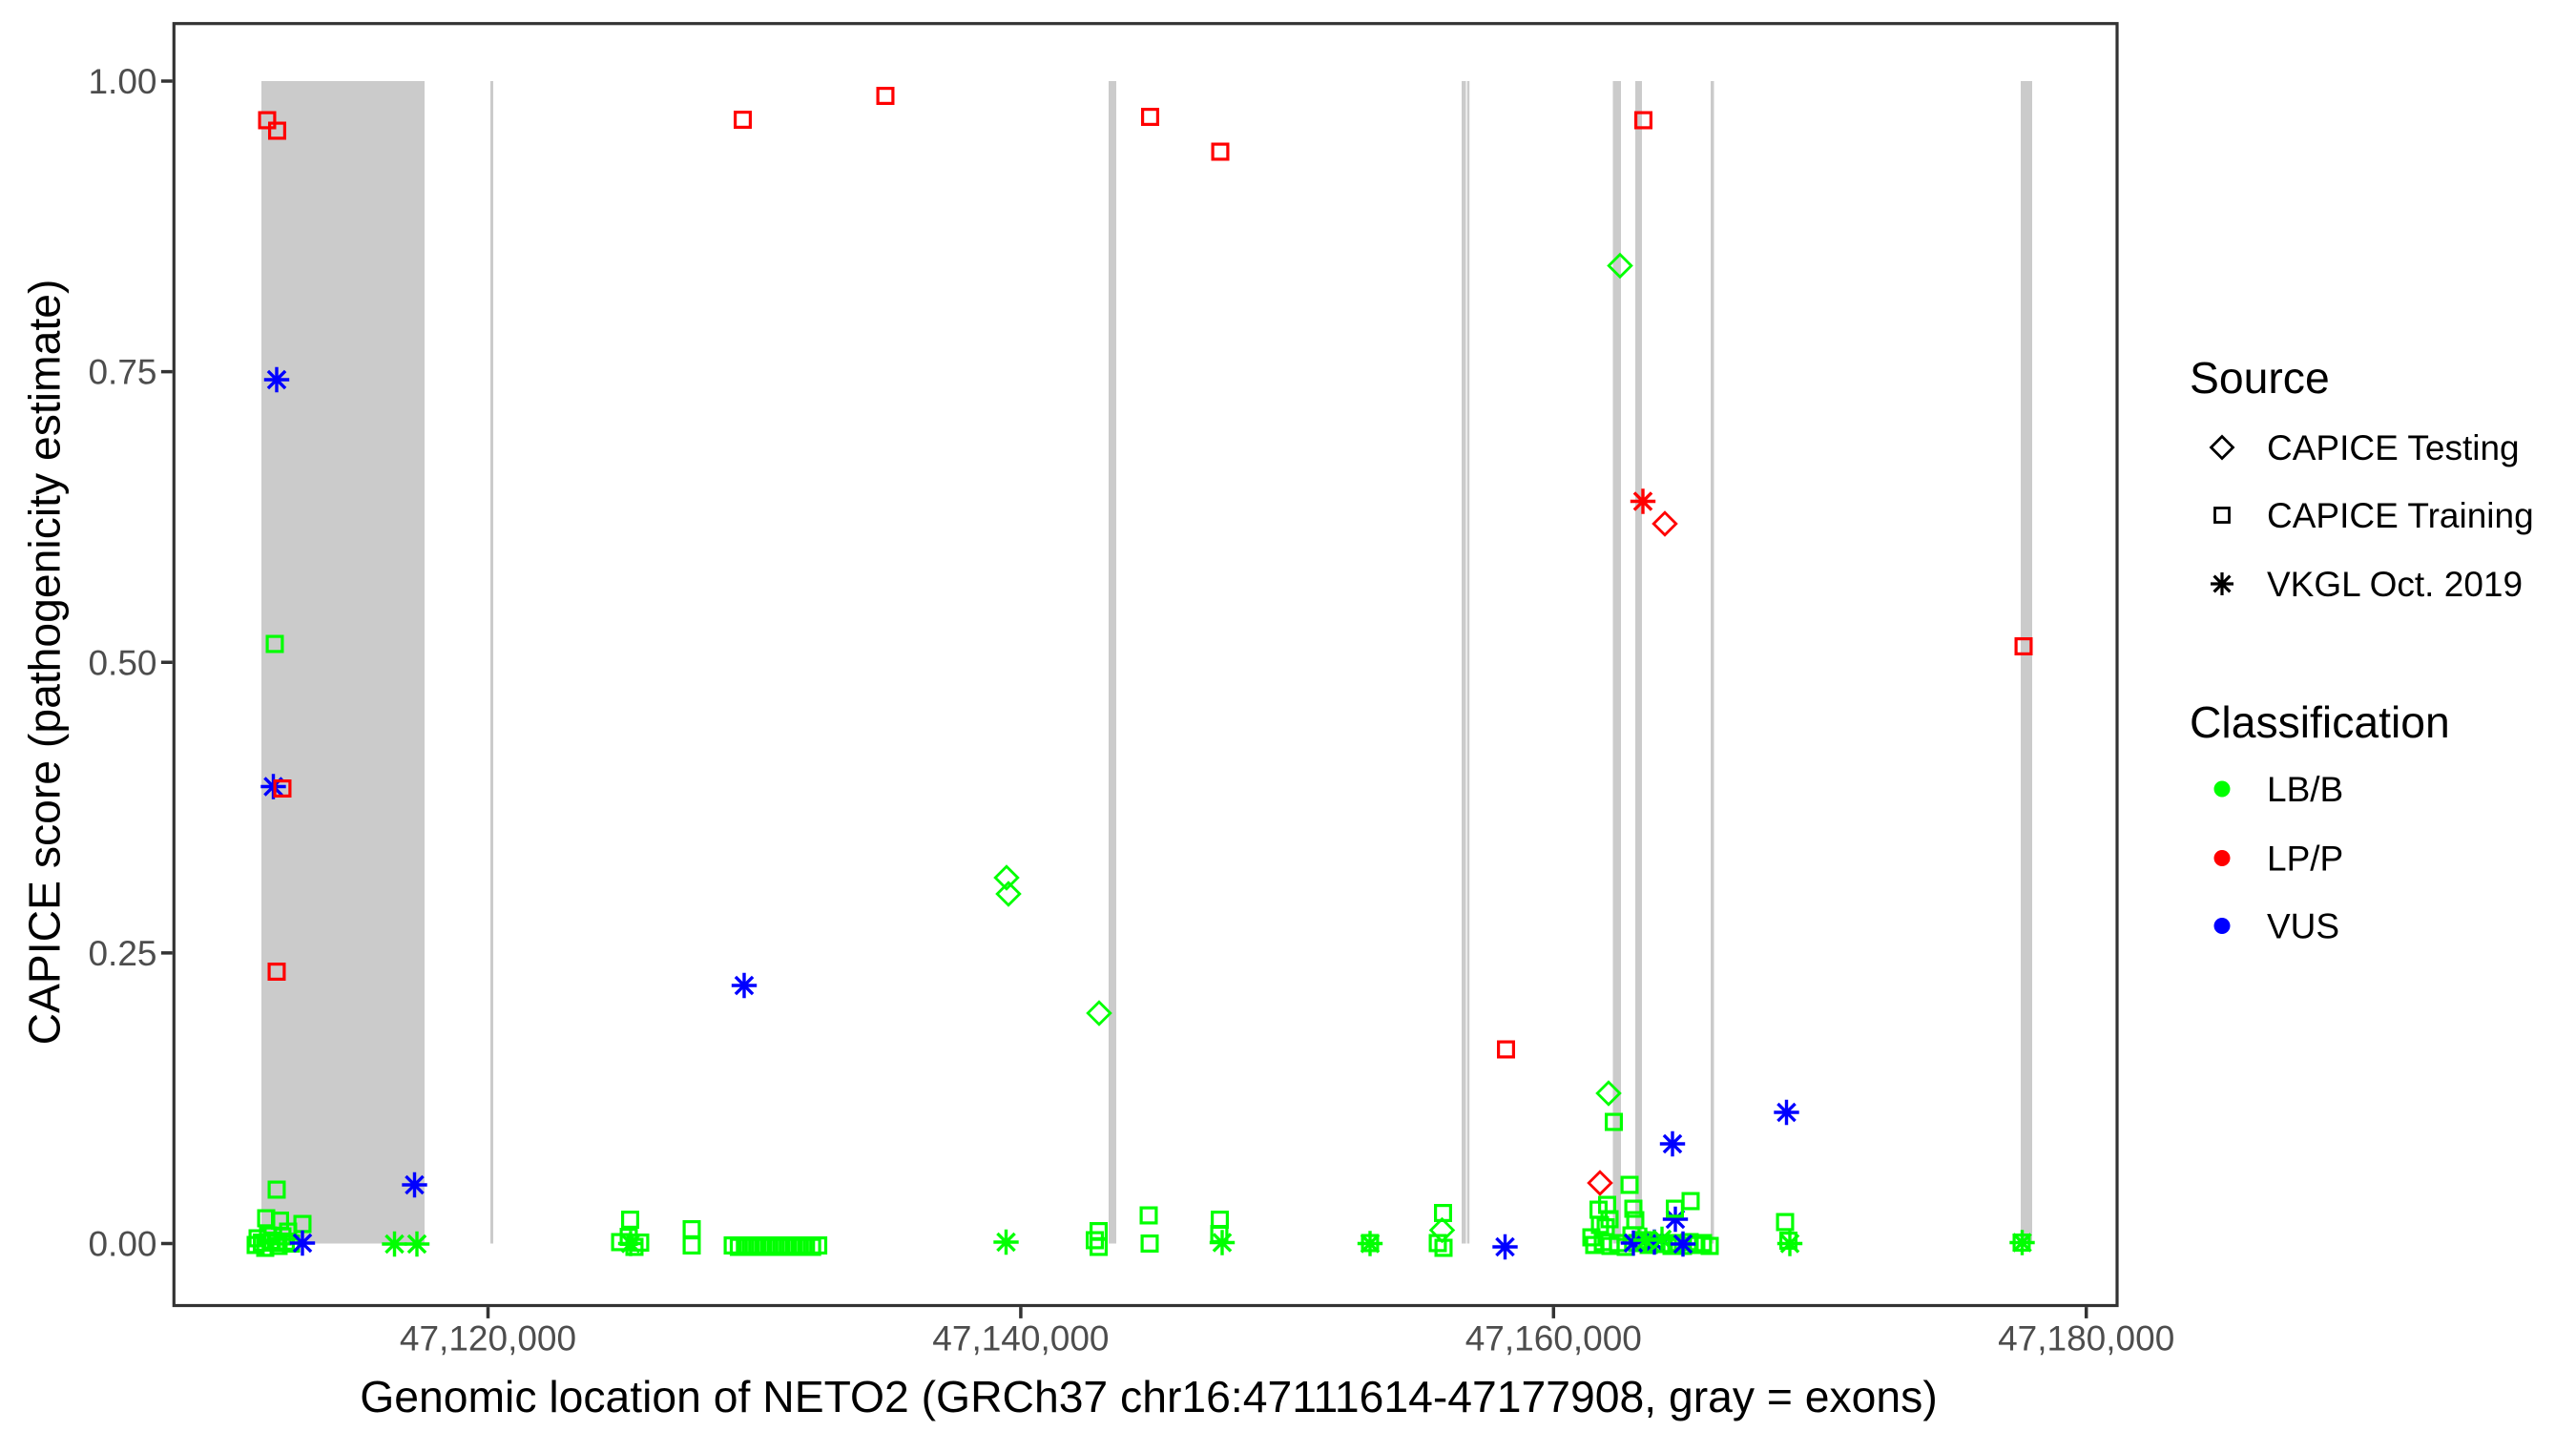  What do you see at coordinates (45, 663) in the screenshot?
I see `svg-text:CAPICE score (pathogenicity es: CAPICE score (pathogenicity estimate)` at bounding box center [45, 663].